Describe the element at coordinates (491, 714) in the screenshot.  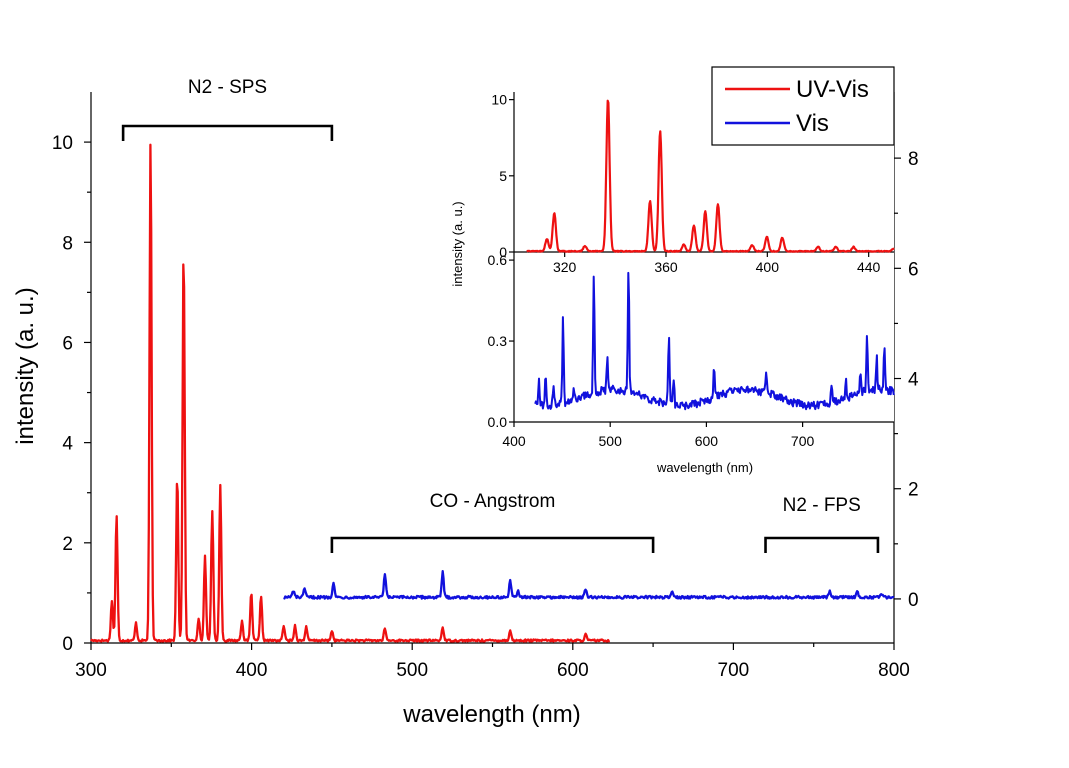
I see `x-axis-title: wavelength (nm)` at that location.